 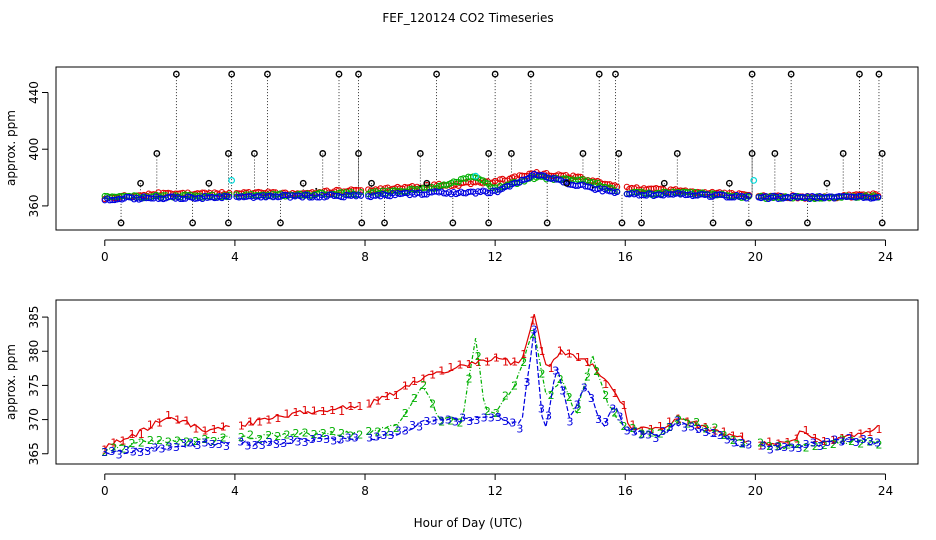 I want to click on series-2-line, so click(x=559, y=388).